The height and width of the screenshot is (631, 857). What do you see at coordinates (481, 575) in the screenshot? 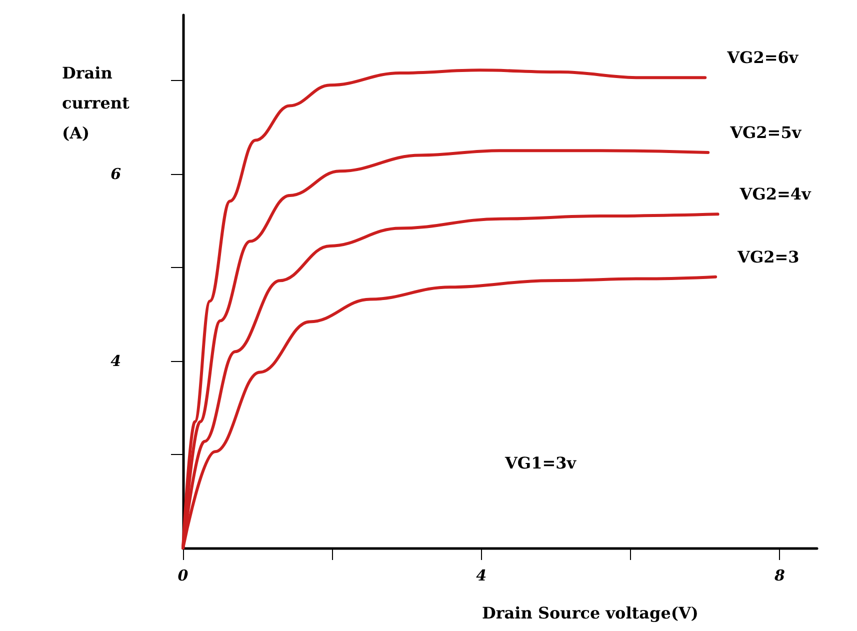
I see `x-tick-label: 4` at bounding box center [481, 575].